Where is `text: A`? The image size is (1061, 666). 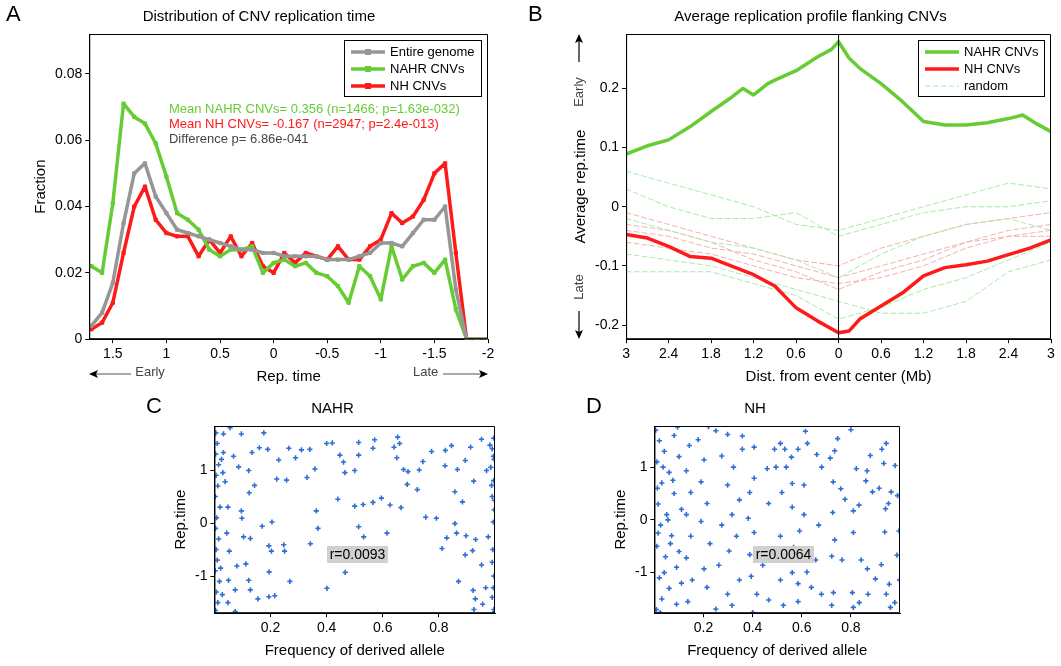 text: A is located at coordinates (13, 14).